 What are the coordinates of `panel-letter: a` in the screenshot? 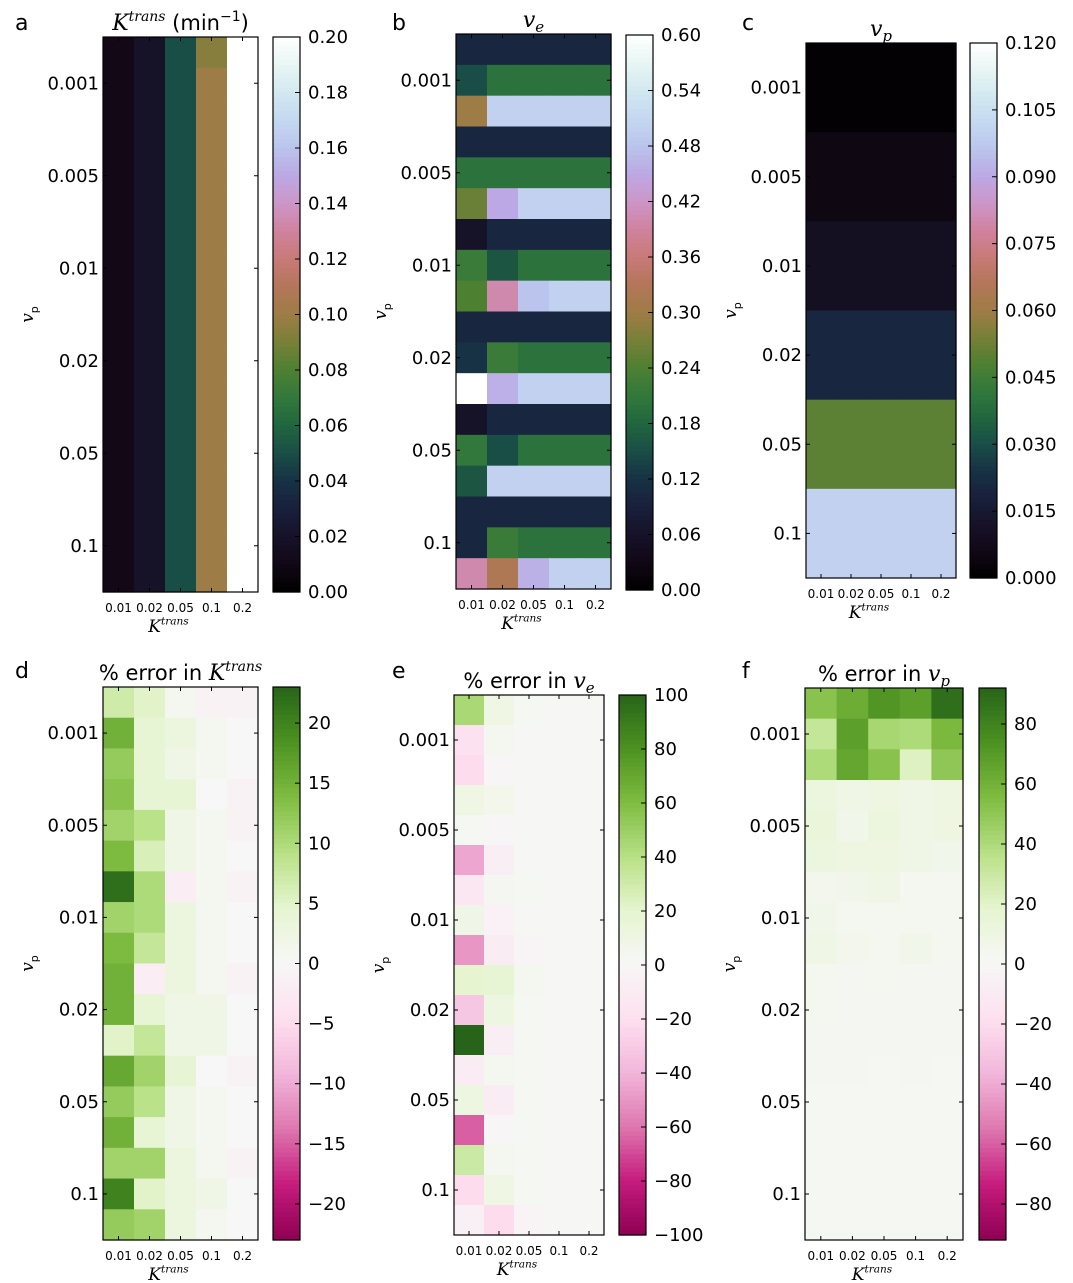 It's located at (21, 23).